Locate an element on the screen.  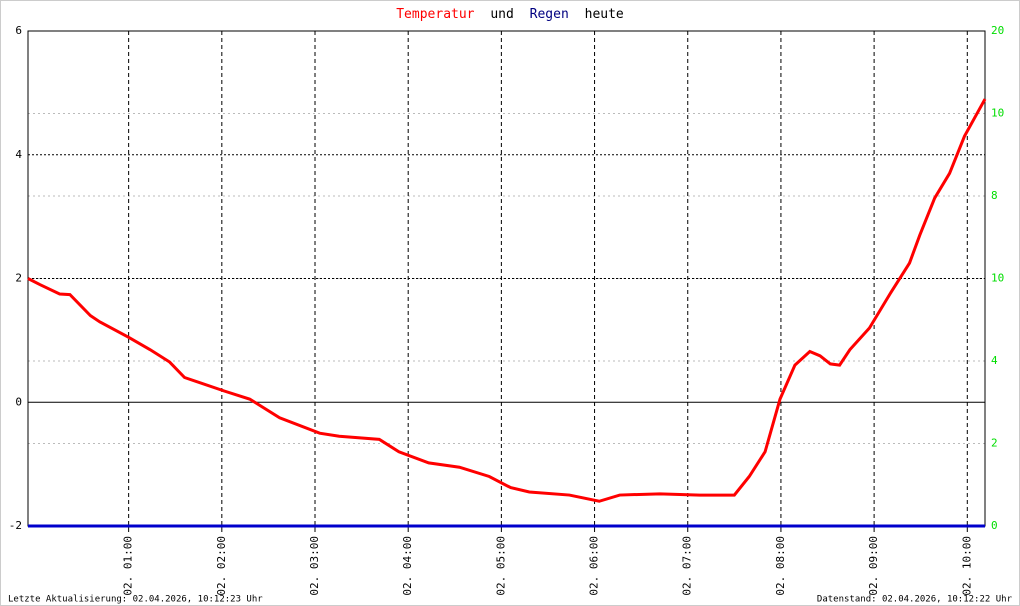
x-tick-label: 02. 10:00 is located at coordinates (966, 566).